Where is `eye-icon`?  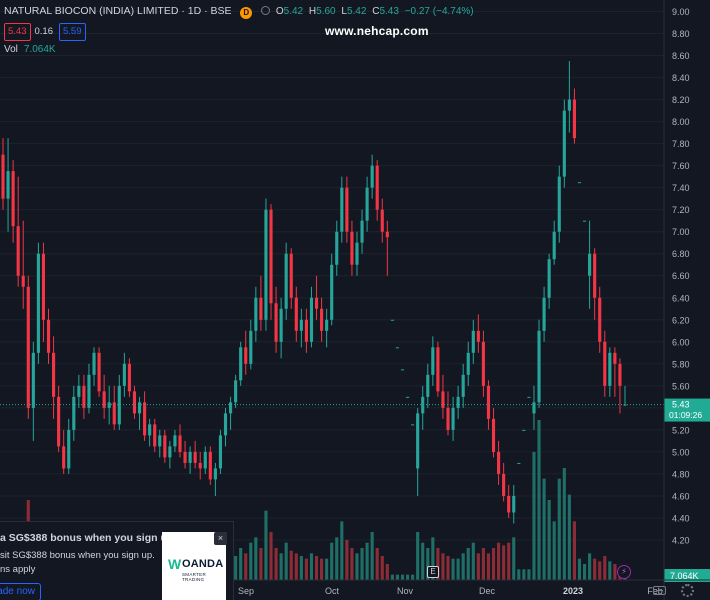
eye-icon is located at coordinates (266, 10).